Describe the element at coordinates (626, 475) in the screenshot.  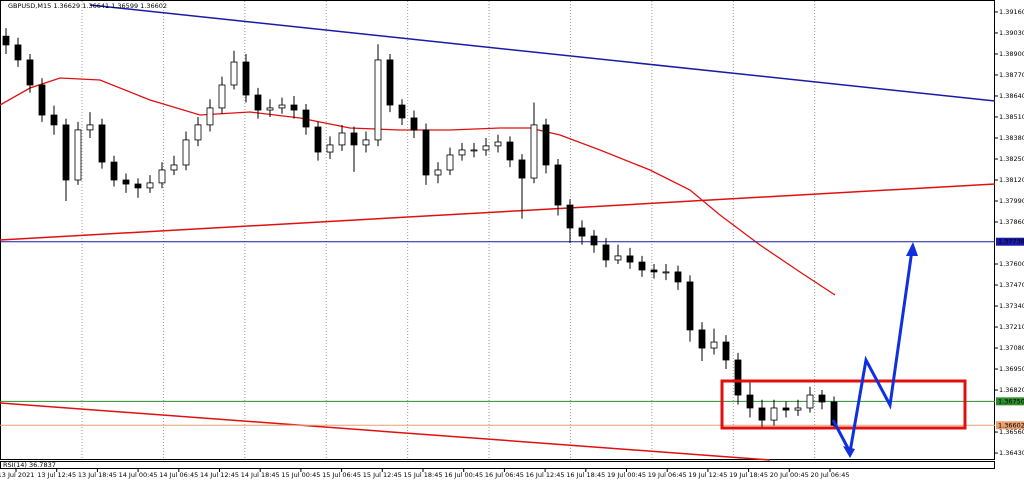
I see `x-tick-label: 19 Jul 00:45` at that location.